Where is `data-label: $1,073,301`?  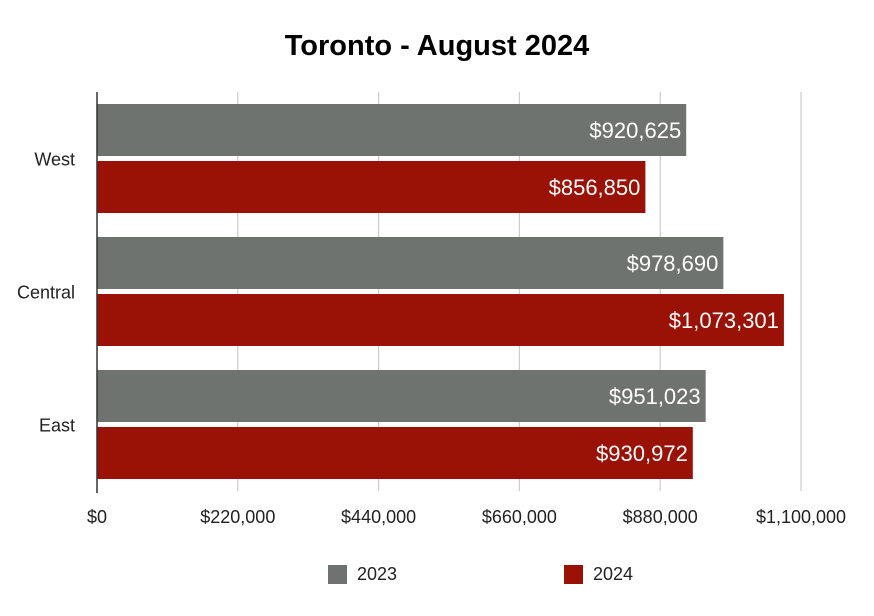
data-label: $1,073,301 is located at coordinates (724, 320).